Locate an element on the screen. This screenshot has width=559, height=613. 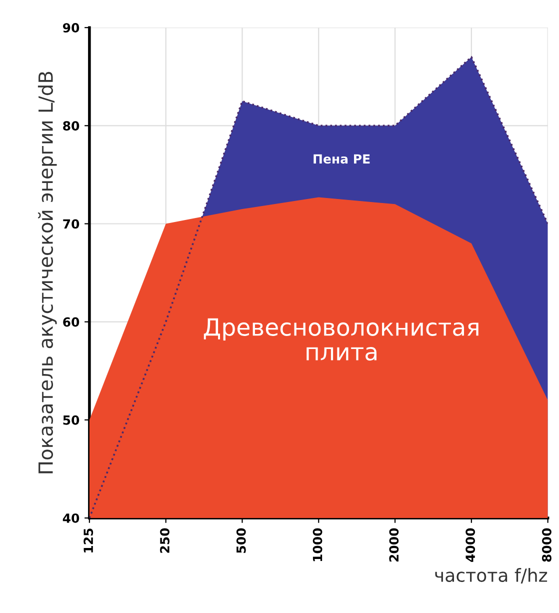
x-tick-label: 250 is located at coordinates (165, 540).